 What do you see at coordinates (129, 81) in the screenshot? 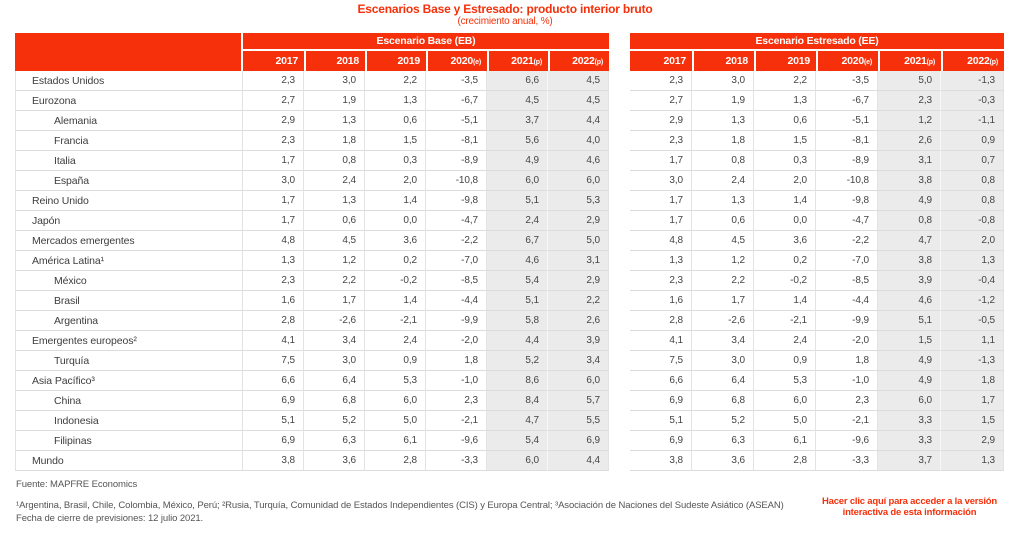
I see `row-label: Estados Unidos` at bounding box center [129, 81].